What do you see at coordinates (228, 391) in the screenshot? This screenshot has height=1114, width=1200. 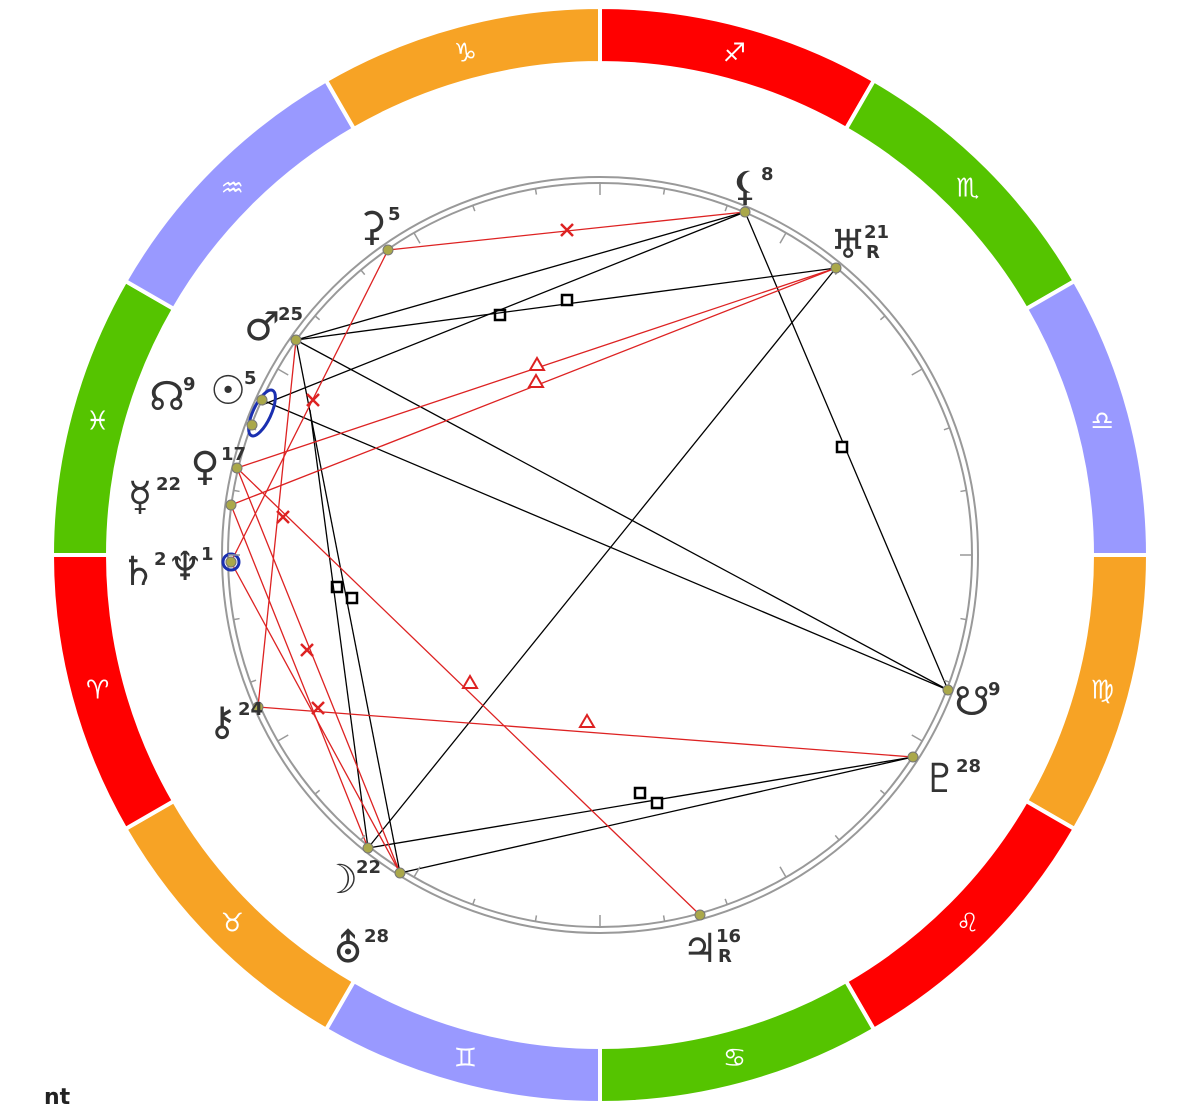 I see `planet-glyph: ☉` at bounding box center [228, 391].